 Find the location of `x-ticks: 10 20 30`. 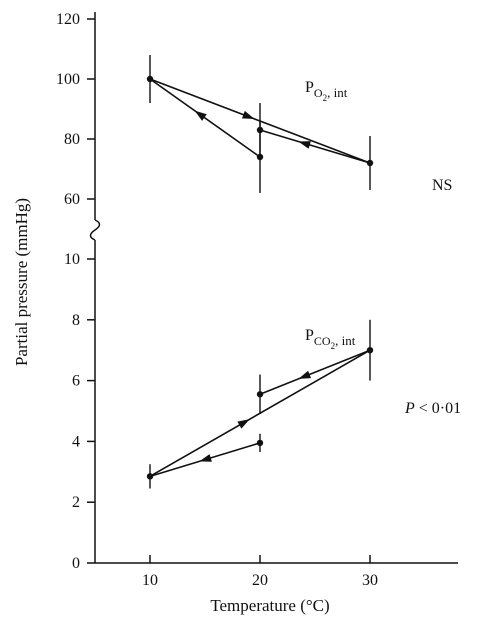

x-ticks: 10 20 30 is located at coordinates (260, 572).